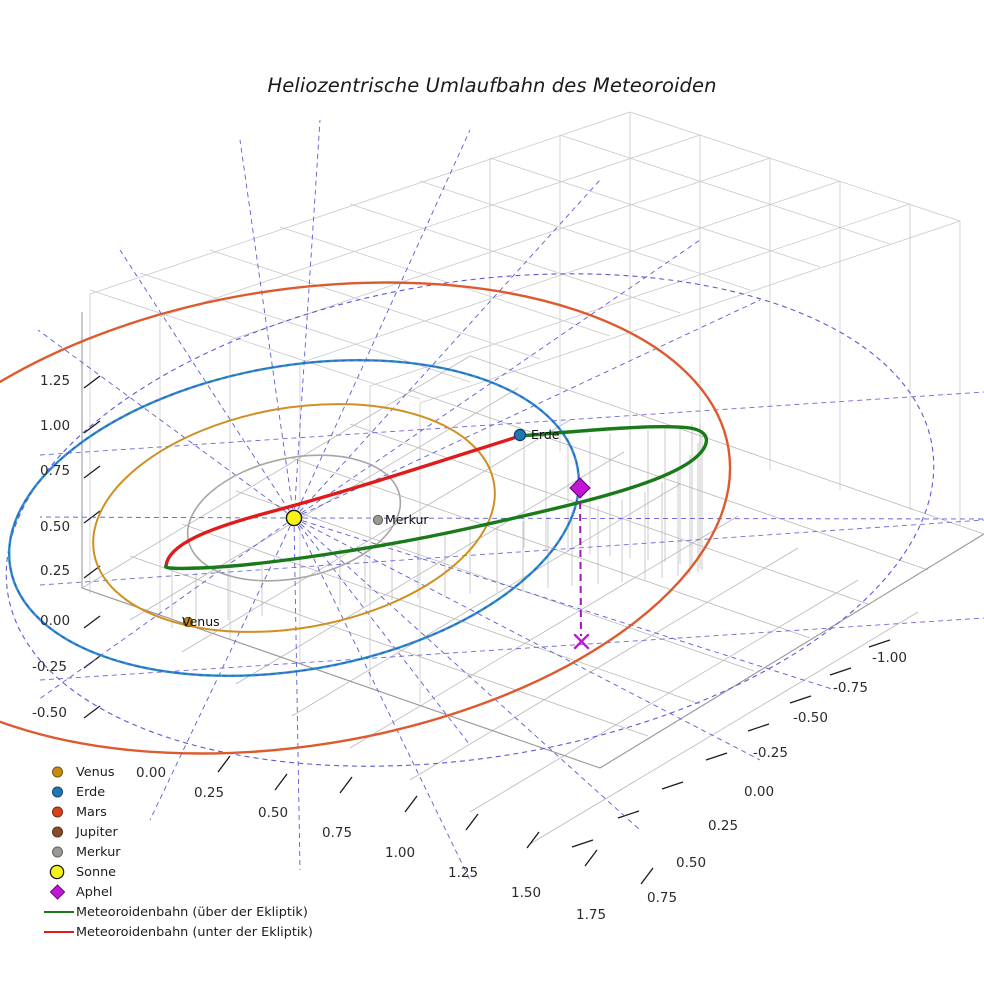 The width and height of the screenshot is (984, 984). I want to click on x-tick-marks, so click(435, 820).